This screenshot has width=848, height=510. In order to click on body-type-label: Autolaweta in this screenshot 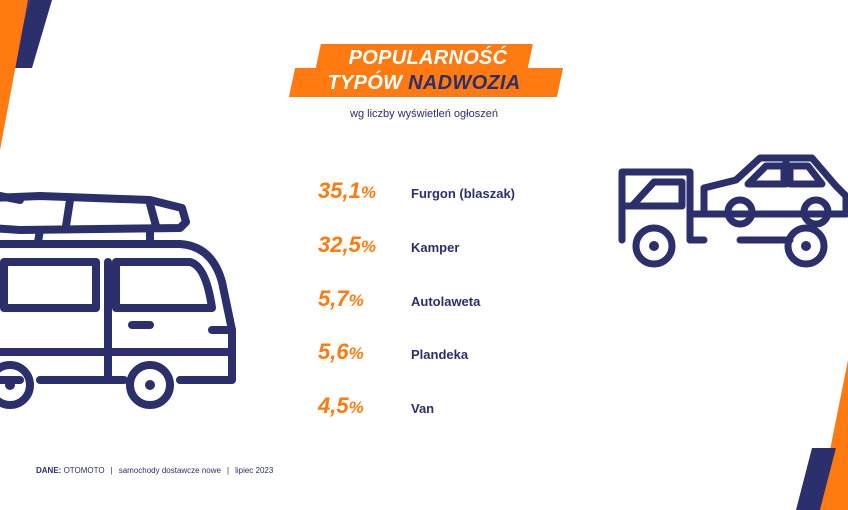, I will do `click(446, 301)`.